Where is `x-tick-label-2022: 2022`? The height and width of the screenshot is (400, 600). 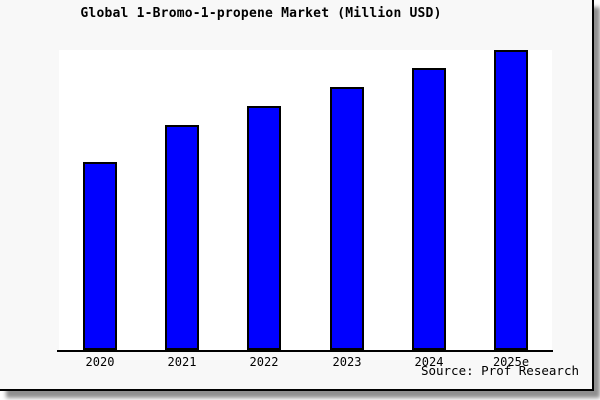 x-tick-label-2022: 2022 is located at coordinates (264, 362).